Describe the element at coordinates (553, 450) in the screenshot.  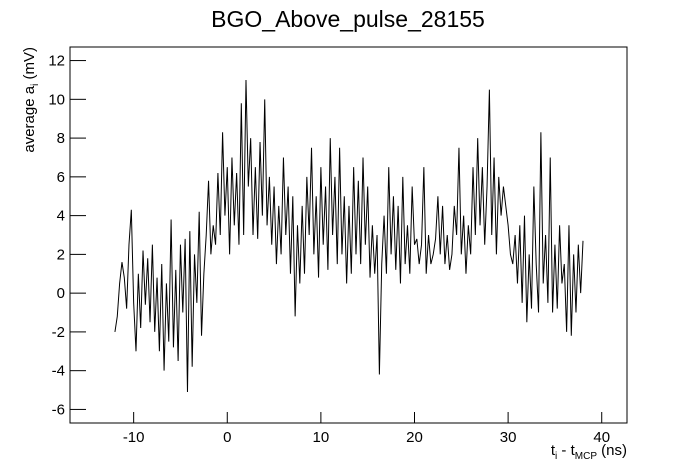
I see `x-label-part: t` at that location.